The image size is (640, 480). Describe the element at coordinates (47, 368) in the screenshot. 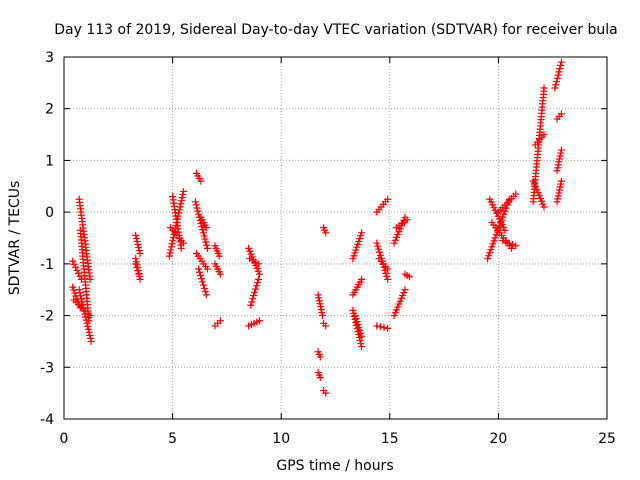

I see `y-tick-label: -3` at that location.